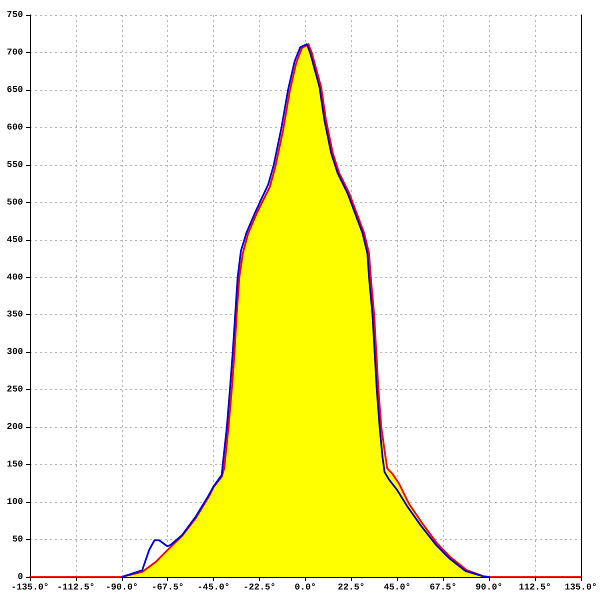 Image resolution: width=600 pixels, height=600 pixels. What do you see at coordinates (489, 587) in the screenshot?
I see `x-tick-label: 90.0°` at bounding box center [489, 587].